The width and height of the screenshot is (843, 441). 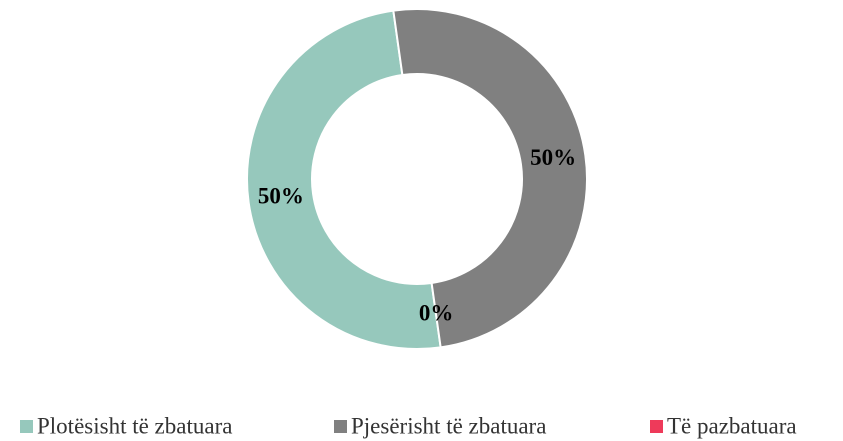 I want to click on data-label: 0%, so click(x=436, y=312).